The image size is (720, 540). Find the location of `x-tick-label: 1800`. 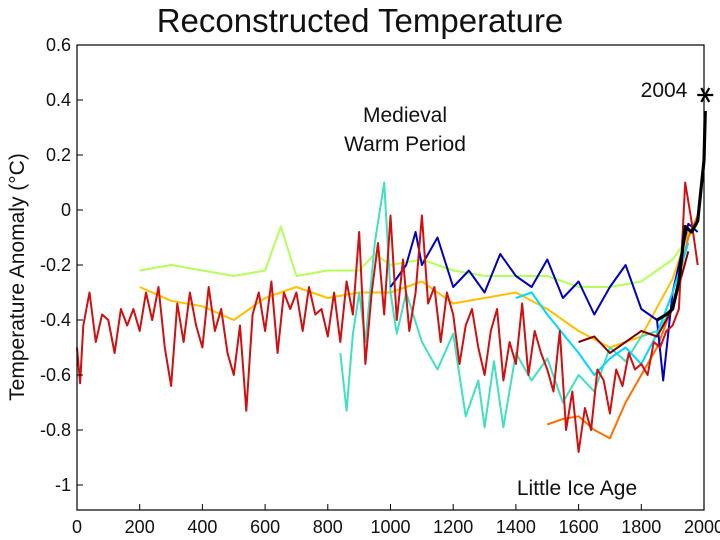

x-tick-label: 1800 is located at coordinates (641, 527).